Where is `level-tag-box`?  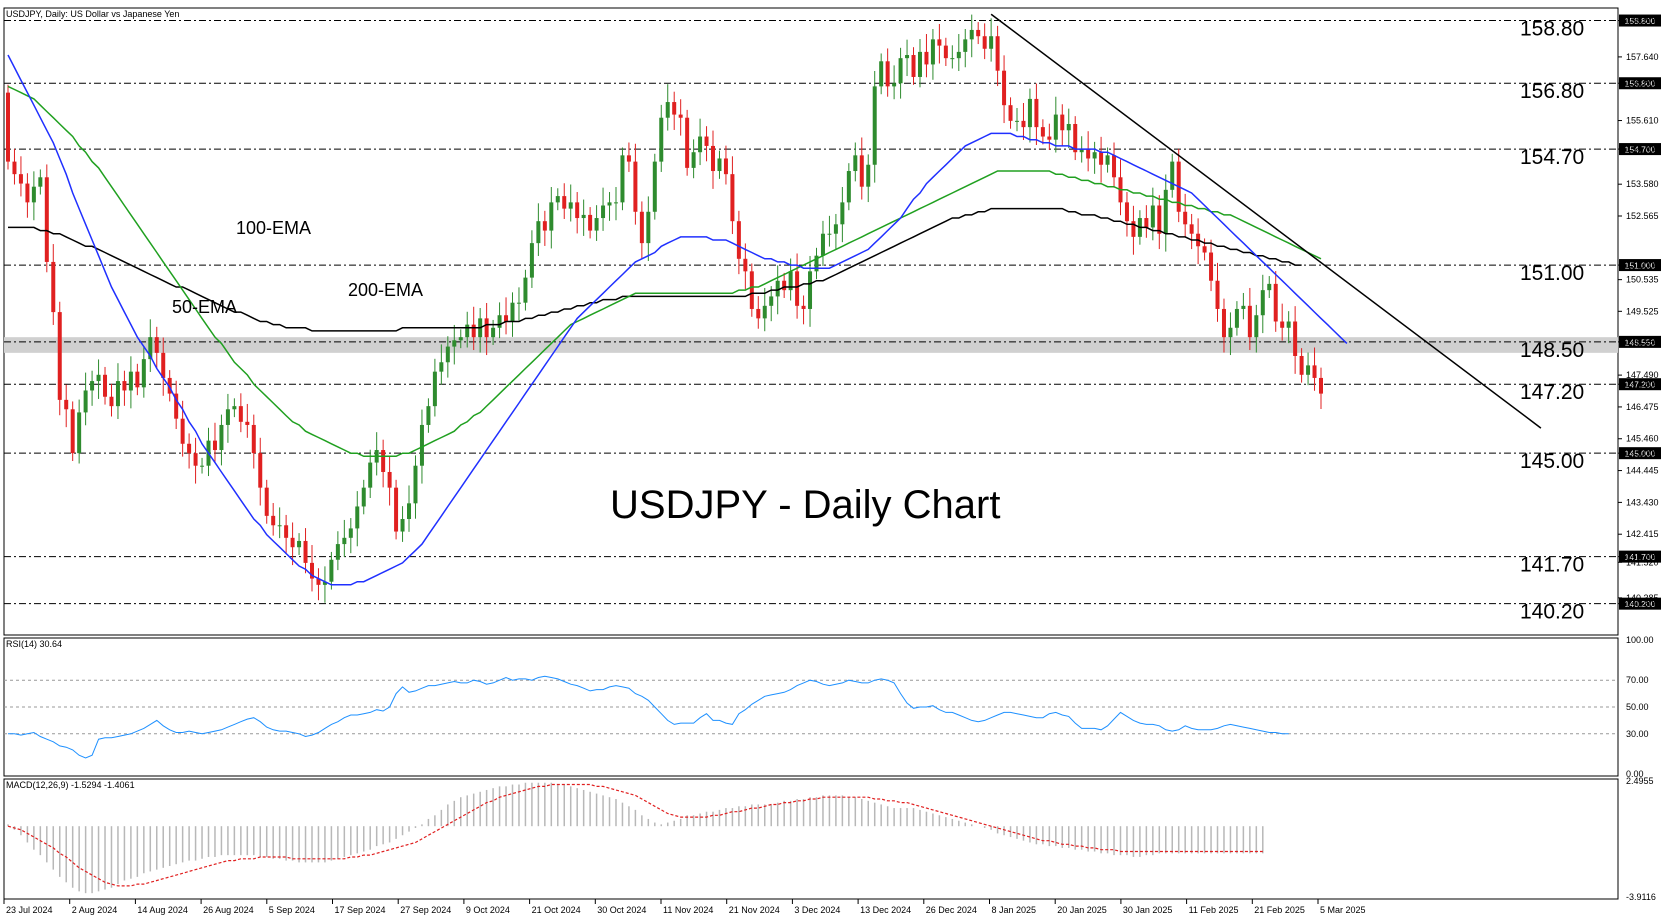
level-tag-box is located at coordinates (1640, 83).